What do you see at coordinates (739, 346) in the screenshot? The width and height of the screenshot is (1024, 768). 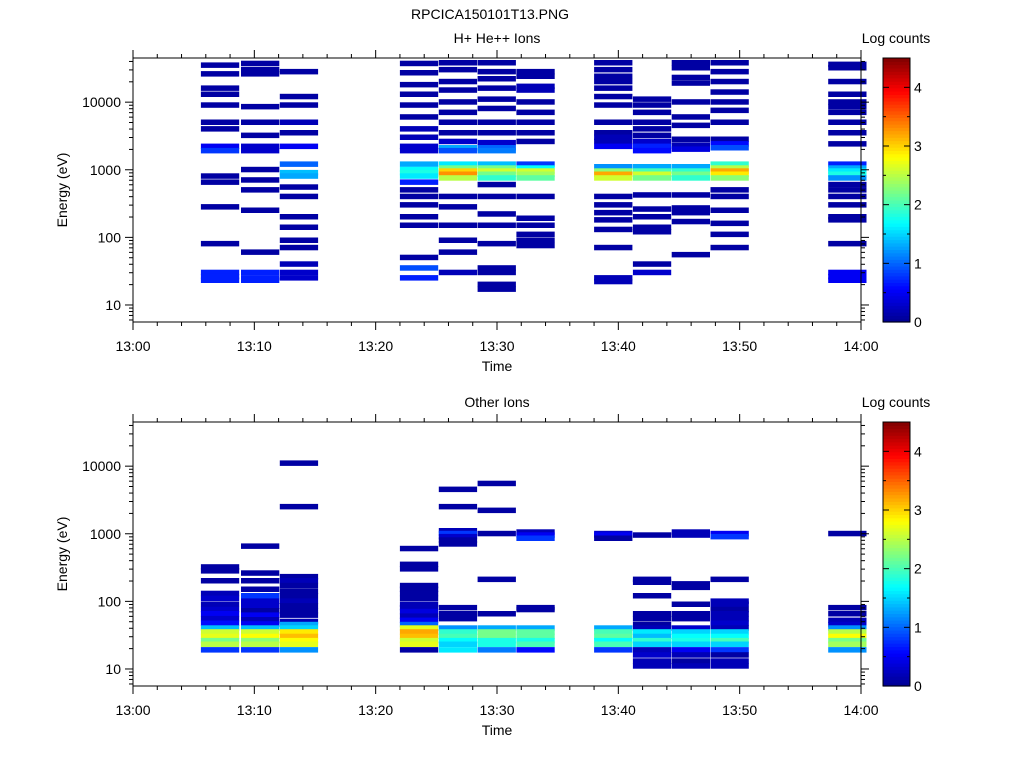 I see `x-tick-label: 13:50` at bounding box center [739, 346].